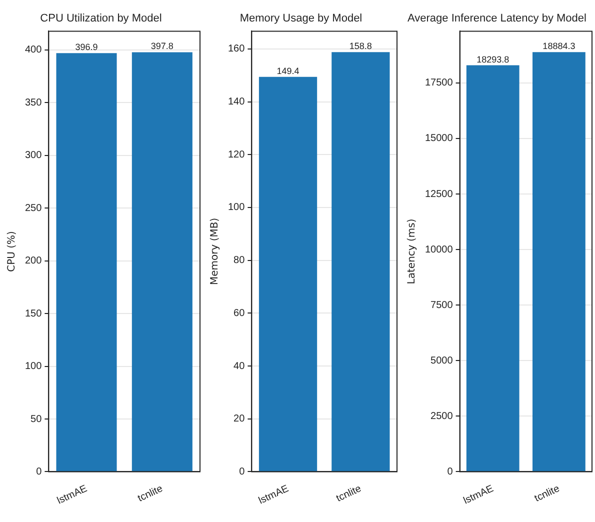  Describe the element at coordinates (240, 260) in the screenshot. I see `y-tick-label: 80` at that location.